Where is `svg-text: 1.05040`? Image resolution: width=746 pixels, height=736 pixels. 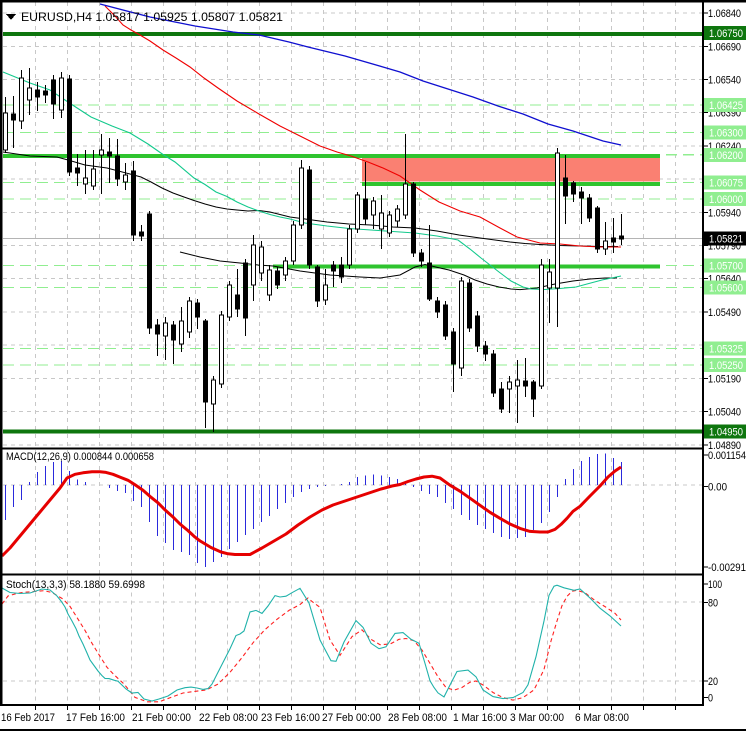 svg-text: 1.05040 is located at coordinates (724, 413).